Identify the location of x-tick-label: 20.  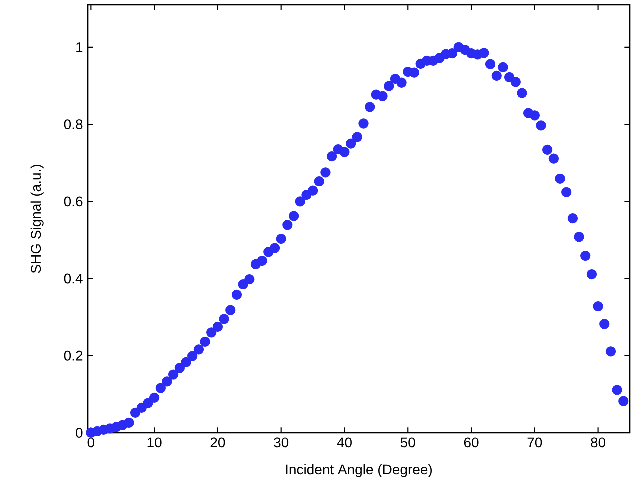
(218, 443).